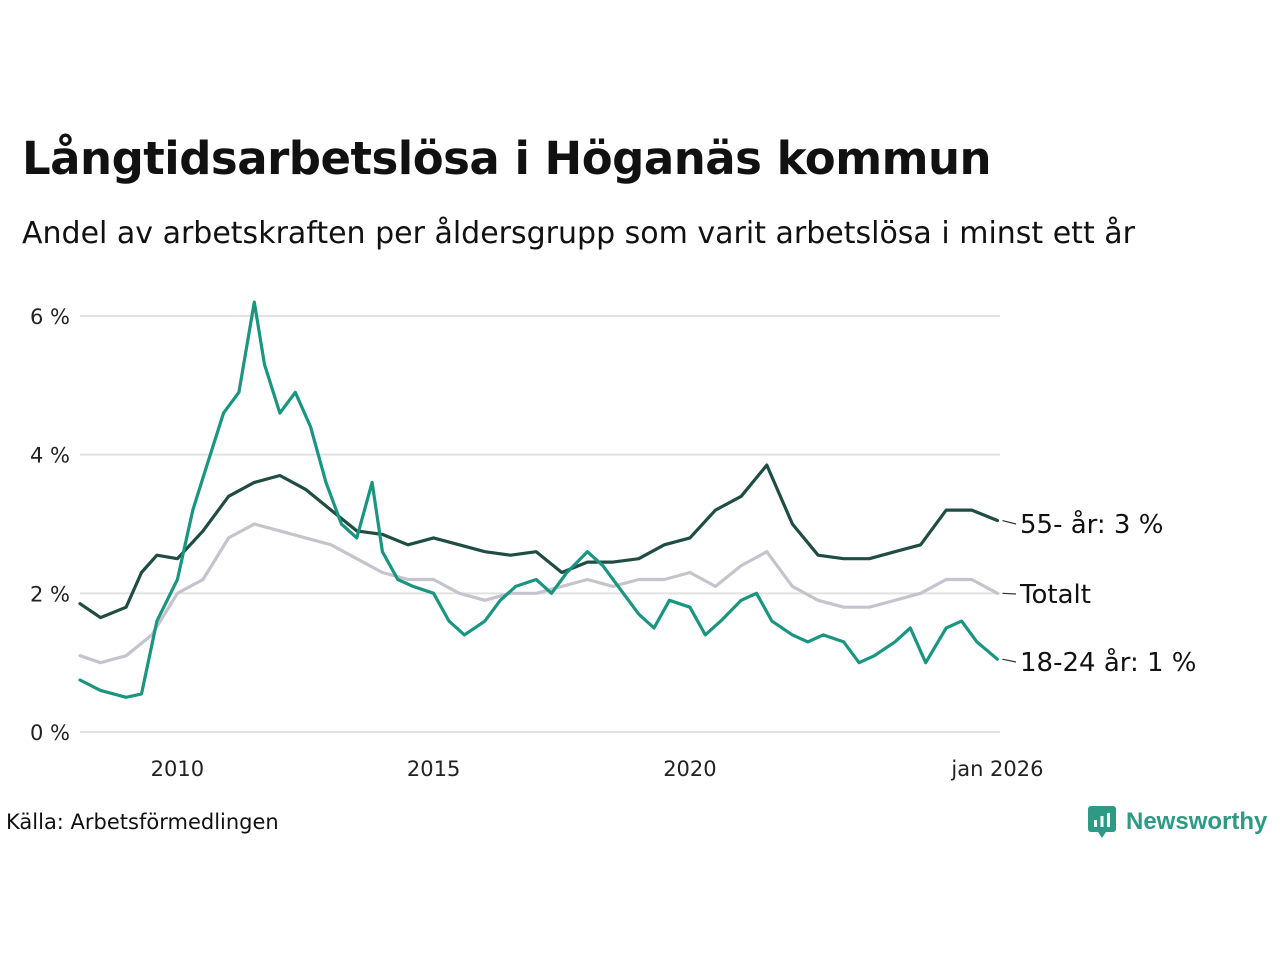  I want to click on chart-title: Långtidsarbetslösa i Höganäs kommun, so click(507, 158).